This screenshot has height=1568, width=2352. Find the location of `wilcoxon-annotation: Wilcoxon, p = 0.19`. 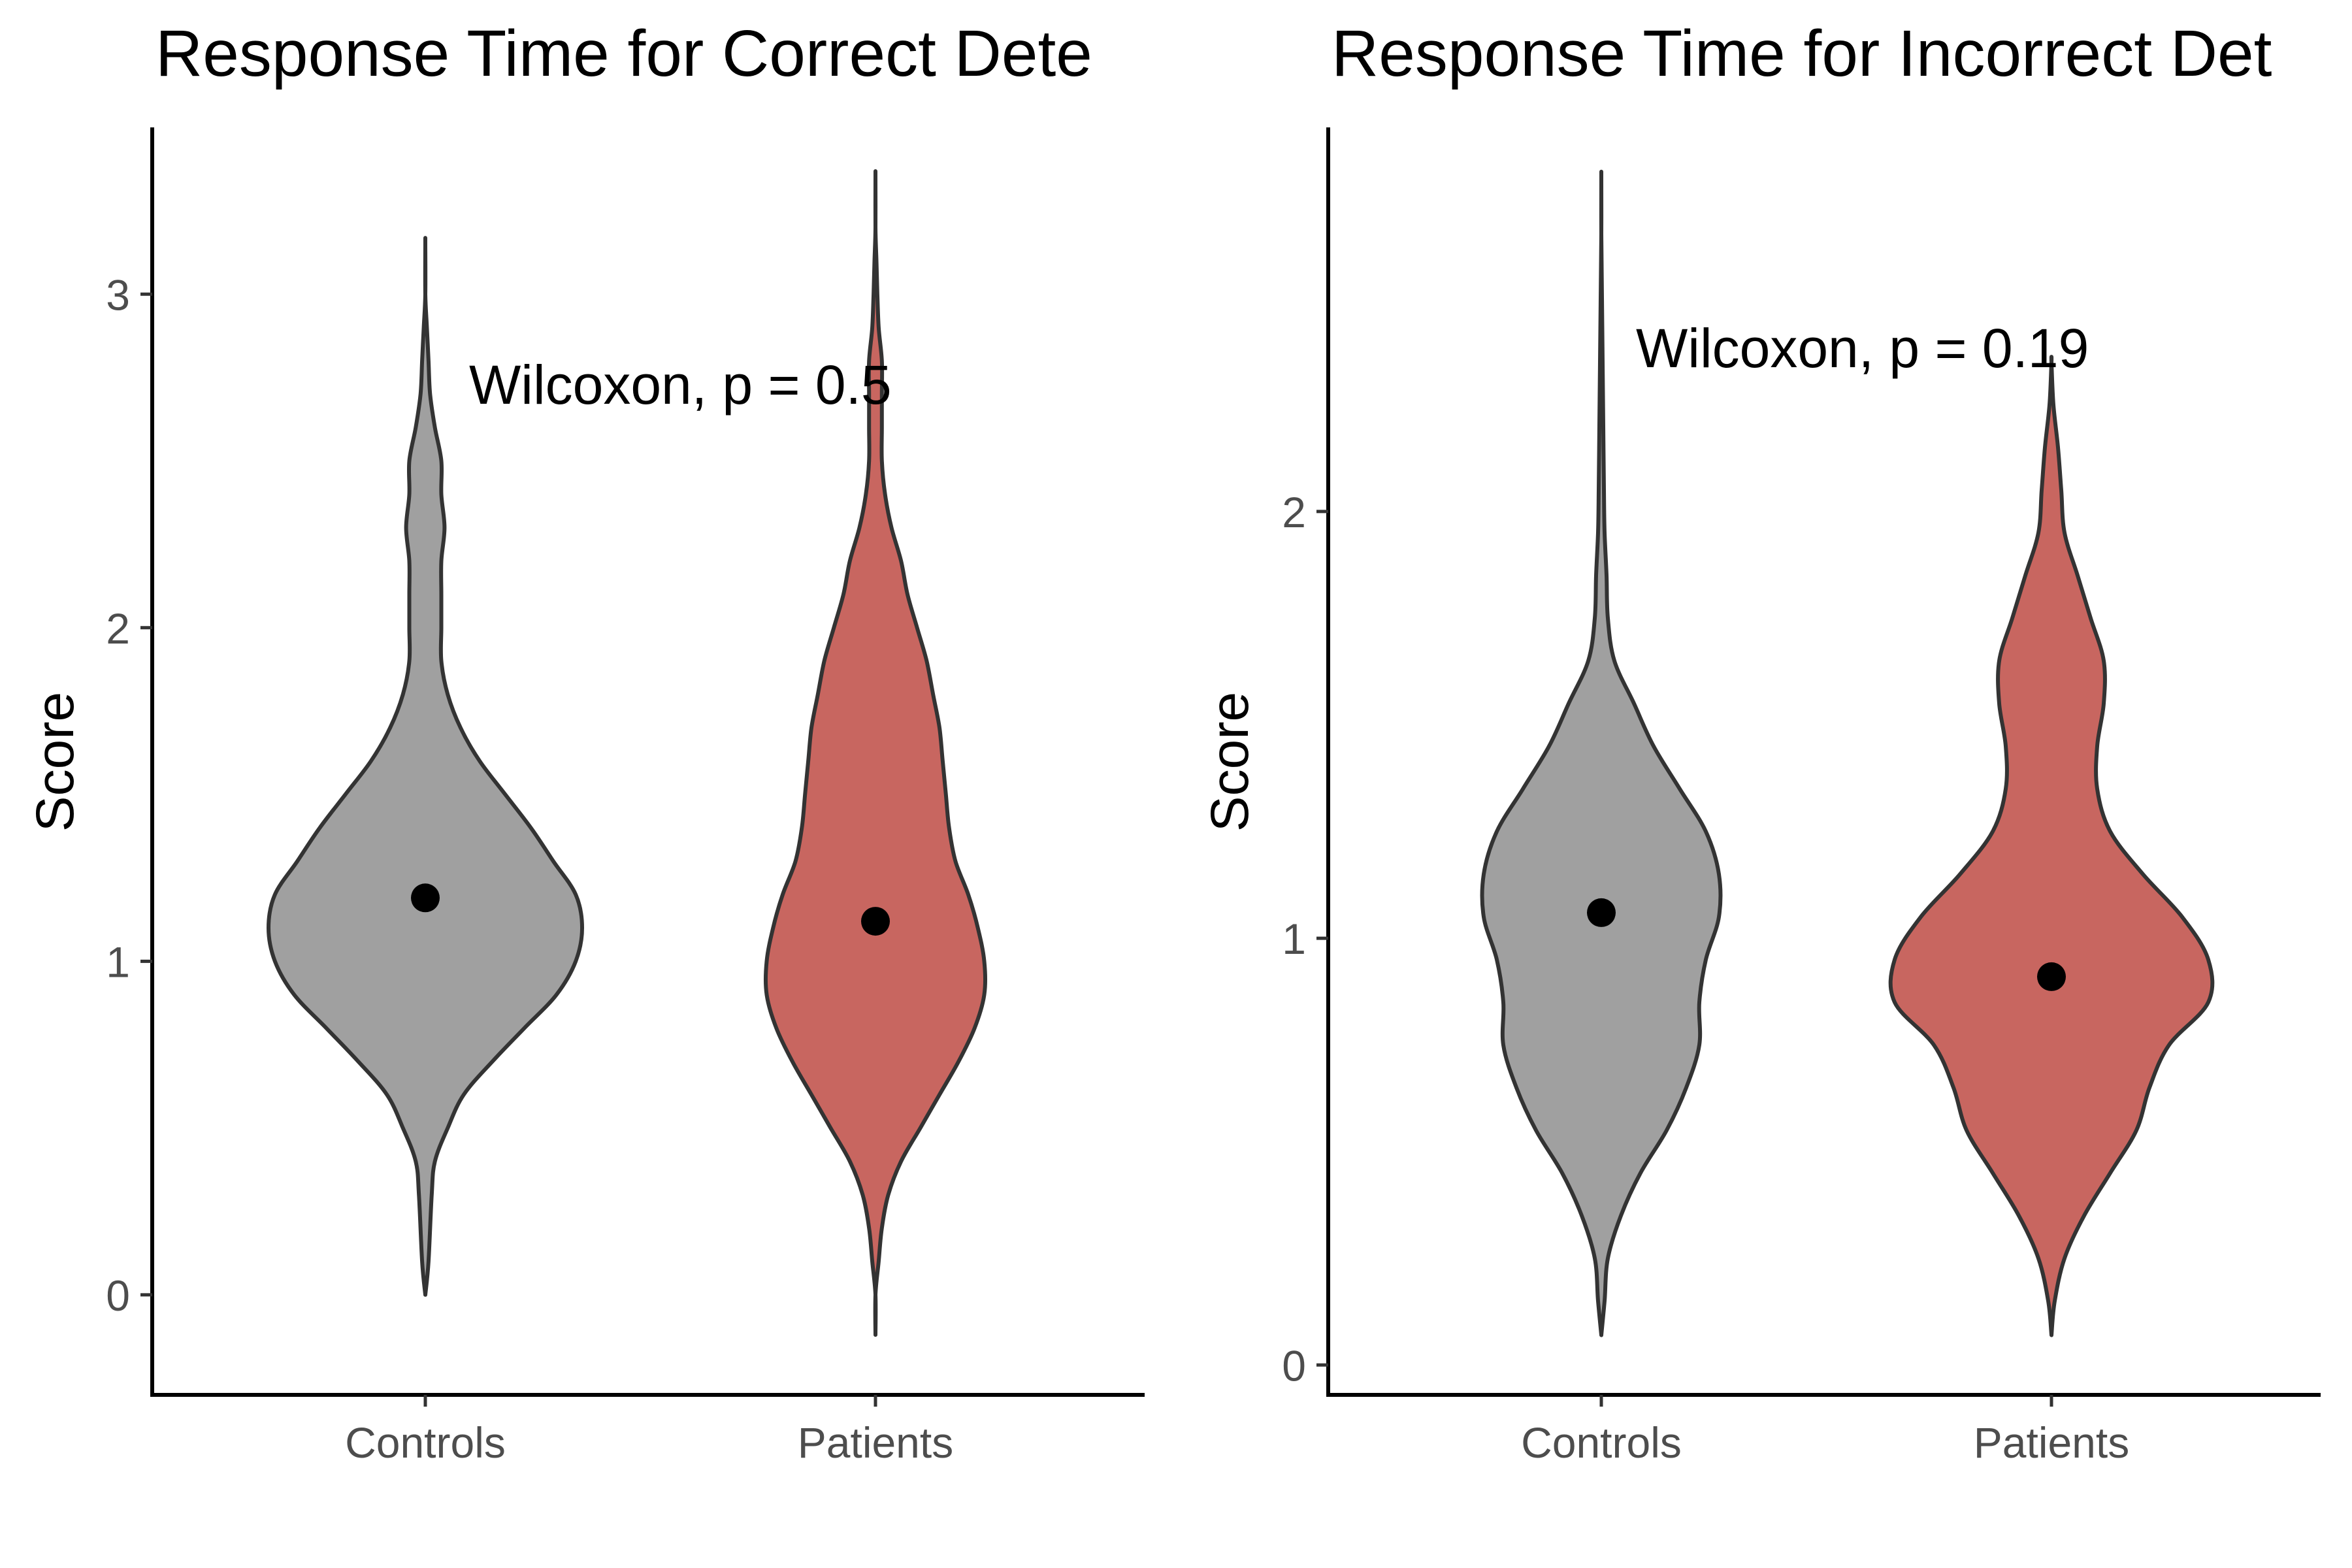

wilcoxon-annotation: Wilcoxon, p = 0.19 is located at coordinates (1862, 348).